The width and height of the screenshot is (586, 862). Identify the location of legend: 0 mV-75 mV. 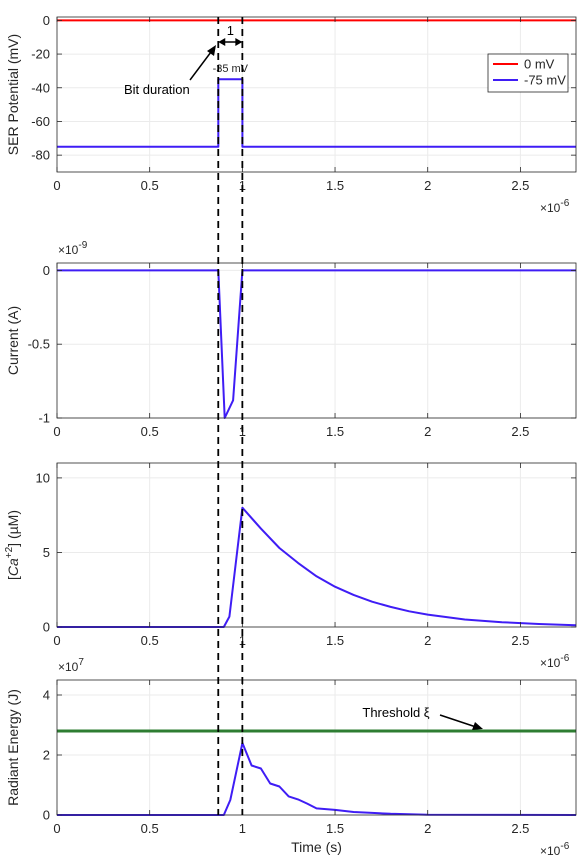
(528, 73).